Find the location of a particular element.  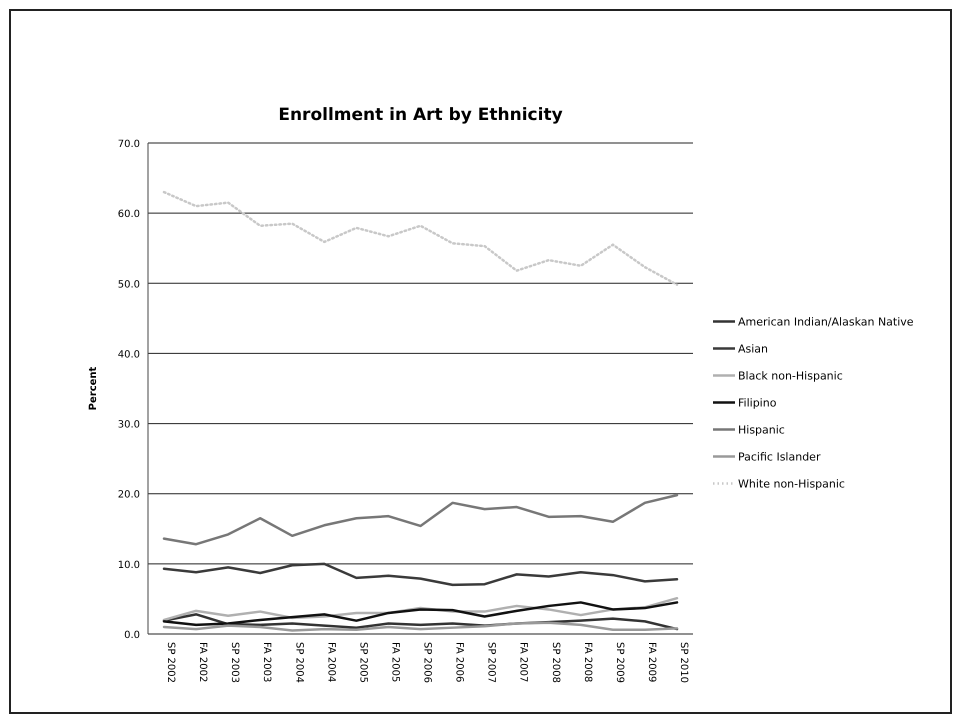

y-tick-label: 0.0 is located at coordinates (132, 635).